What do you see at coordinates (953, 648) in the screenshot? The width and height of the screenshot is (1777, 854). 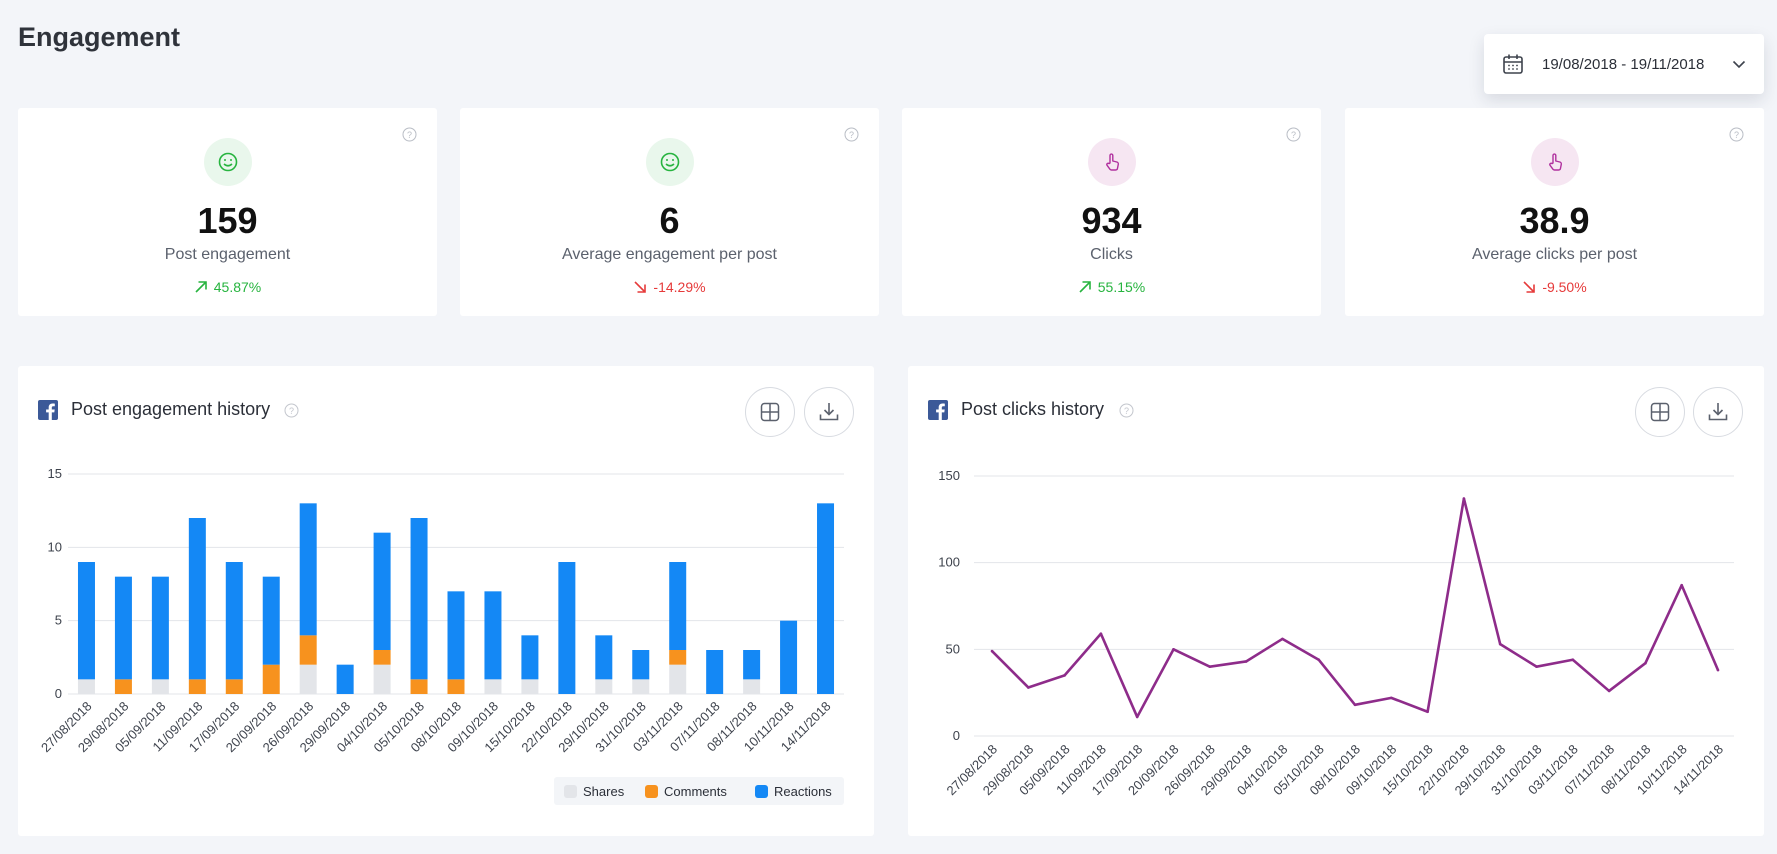 I see `y-tick-label: 50` at bounding box center [953, 648].